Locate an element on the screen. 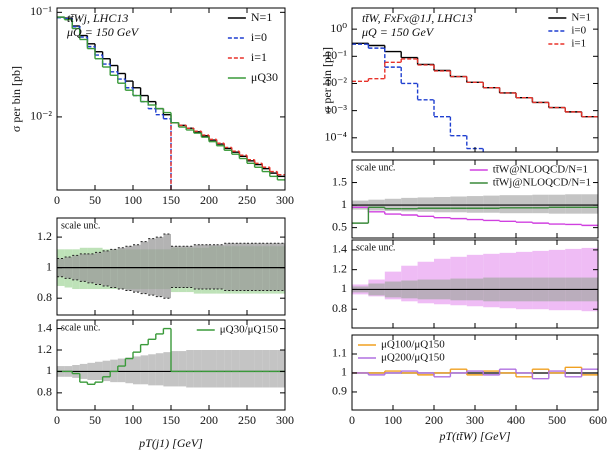  legend-label: μQ100/μQ150 is located at coordinates (413, 345).